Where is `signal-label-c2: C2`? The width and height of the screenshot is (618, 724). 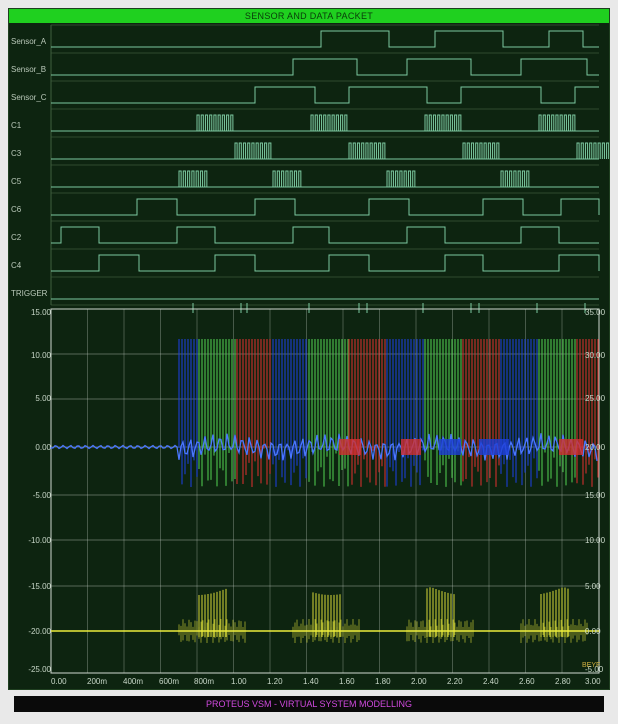
signal-label-c2: C2 is located at coordinates (16, 237).